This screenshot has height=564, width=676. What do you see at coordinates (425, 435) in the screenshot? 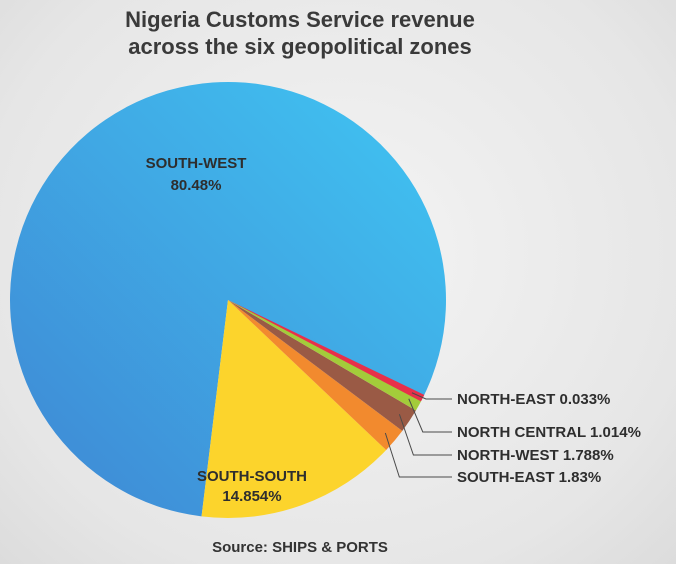
I see `leader-north-west` at bounding box center [425, 435].